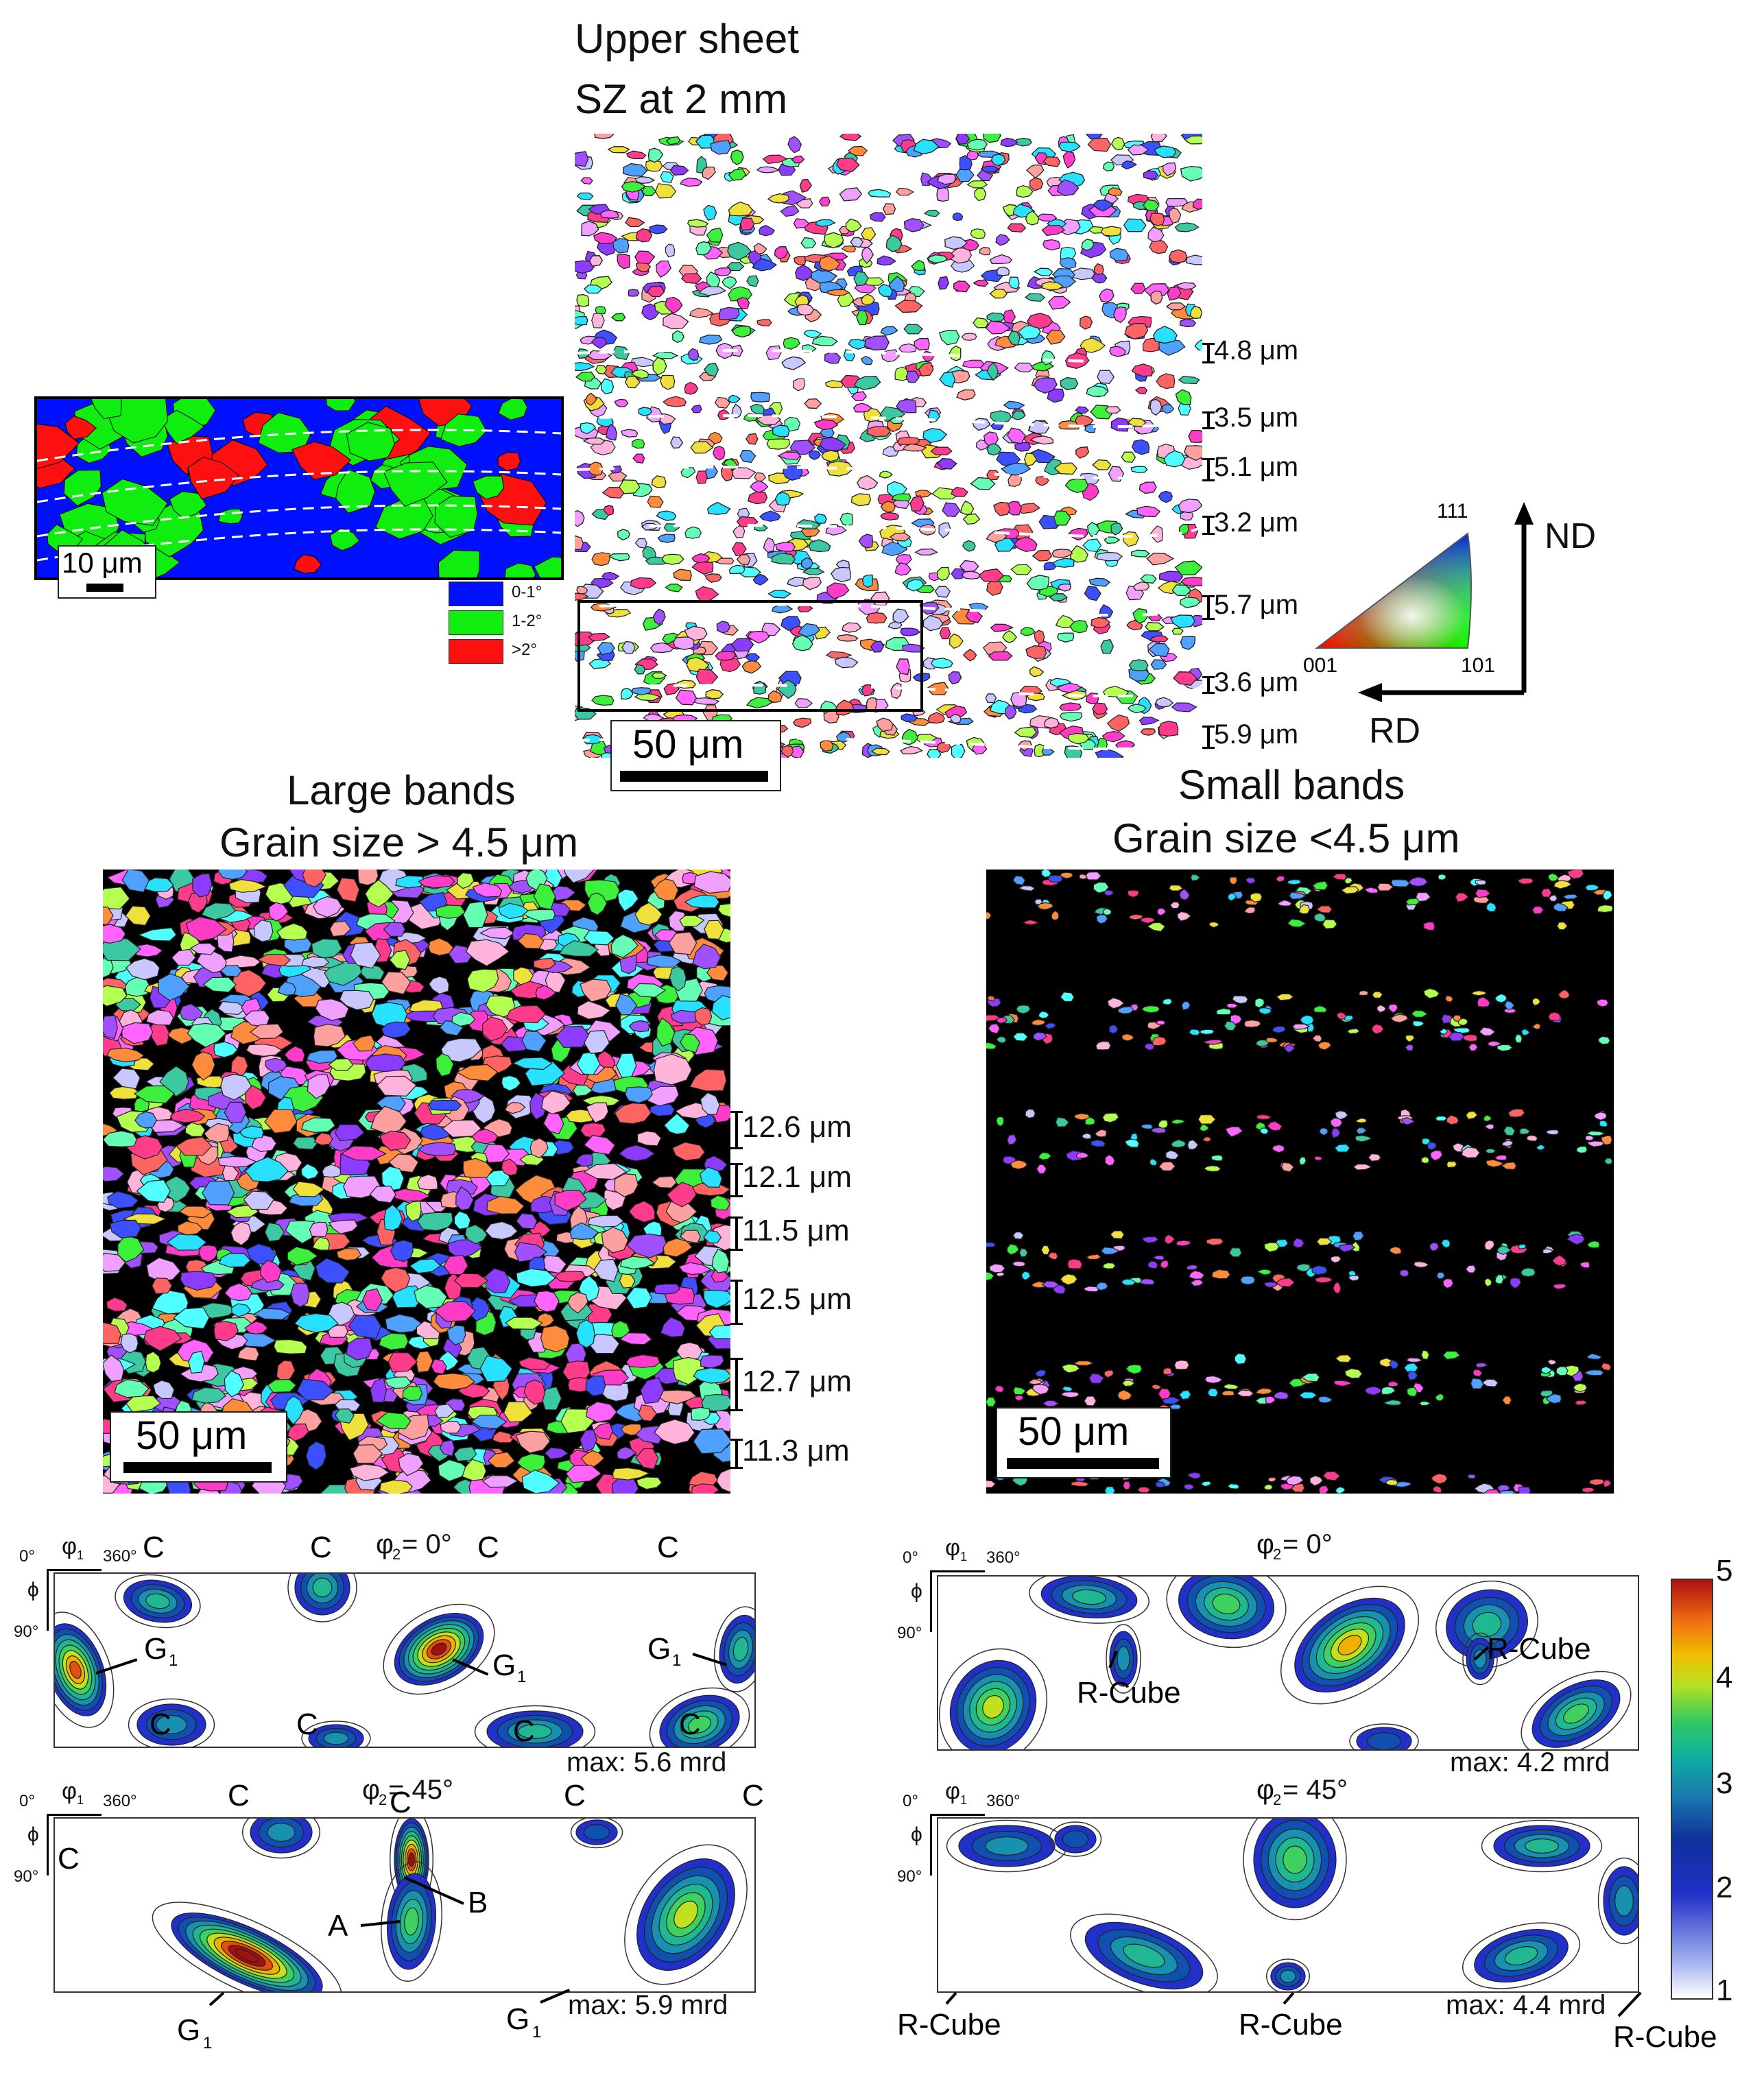 This screenshot has height=2097, width=1764. Describe the element at coordinates (1521, 1955) in the screenshot. I see `odf-contour` at that location.